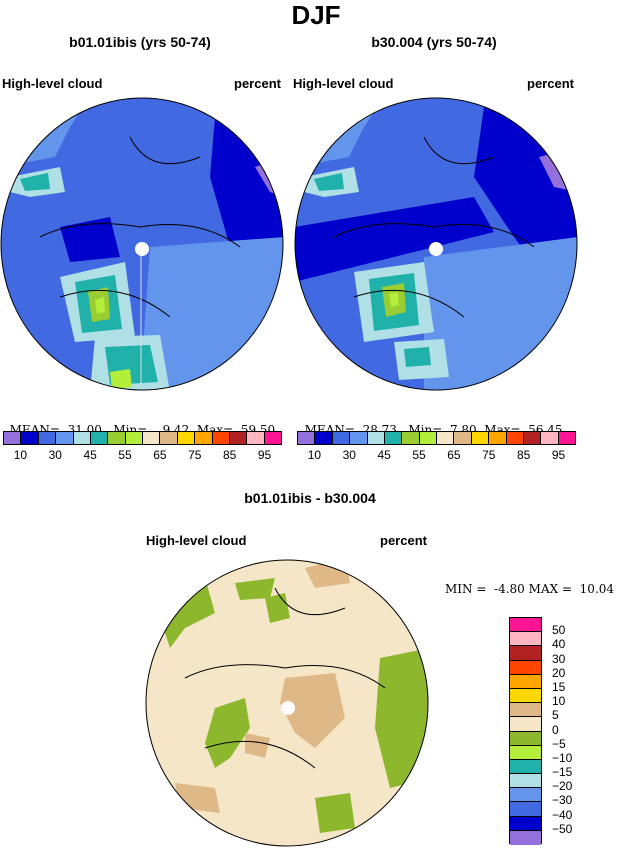 The width and height of the screenshot is (632, 849). Describe the element at coordinates (559, 644) in the screenshot. I see `diff-colorbar-tick-label: 40` at that location.